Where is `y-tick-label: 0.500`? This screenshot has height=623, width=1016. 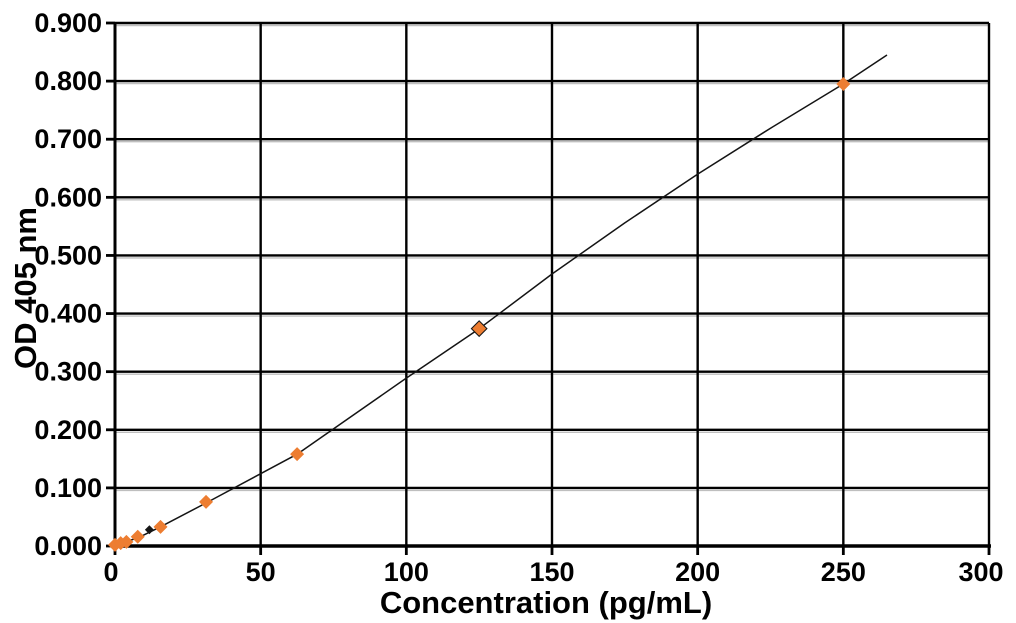 y-tick-label: 0.500 is located at coordinates (68, 255).